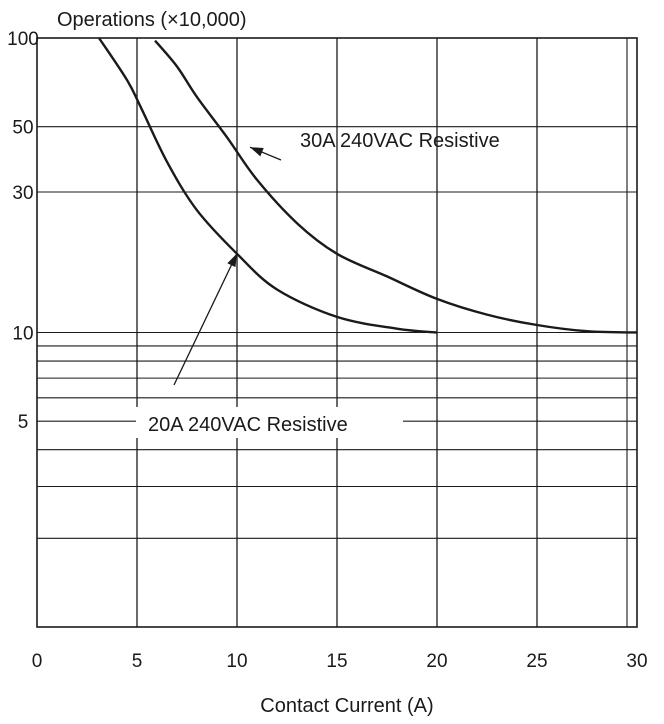 This screenshot has height=724, width=664. I want to click on annotation-30a: 30A 240VAC Resistive, so click(400, 141).